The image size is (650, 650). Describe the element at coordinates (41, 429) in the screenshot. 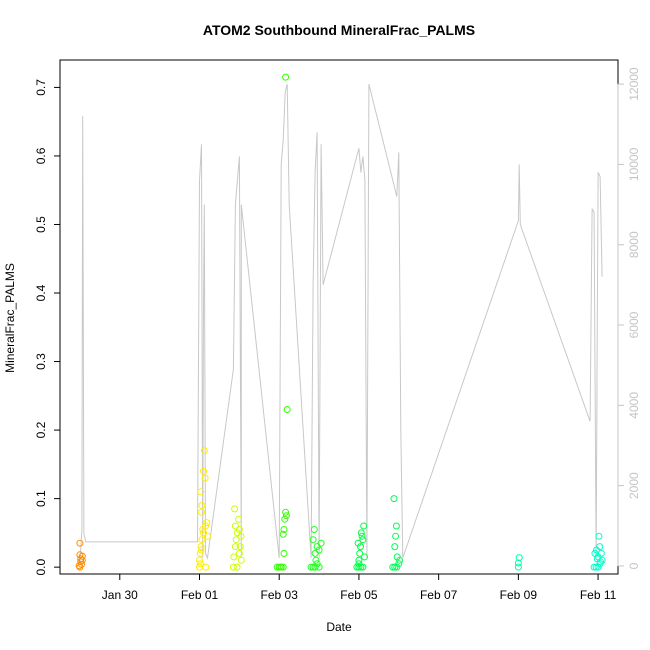

I see `y-tick-label: 0.2` at that location.